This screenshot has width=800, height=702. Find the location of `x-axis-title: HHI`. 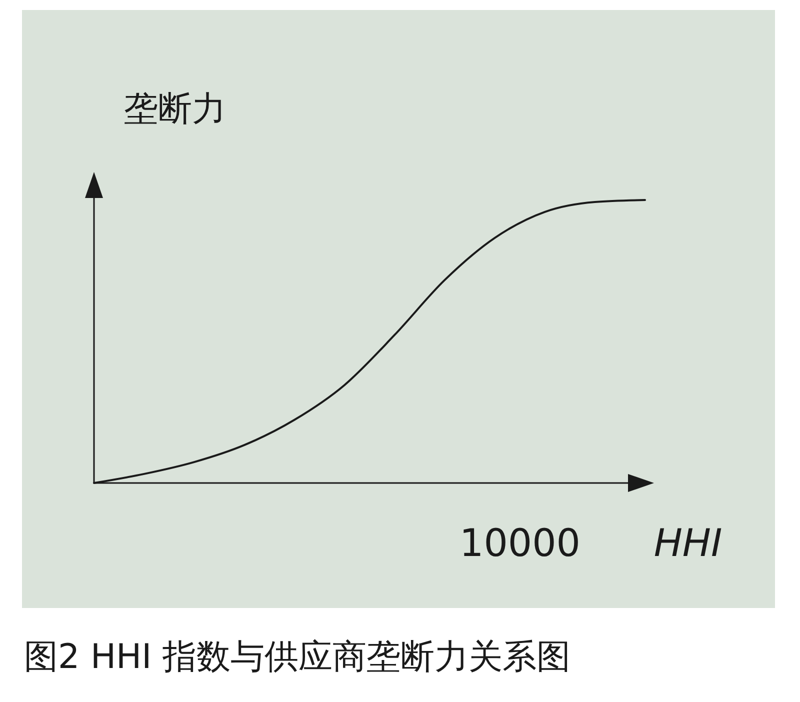

x-axis-title: HHI is located at coordinates (688, 543).